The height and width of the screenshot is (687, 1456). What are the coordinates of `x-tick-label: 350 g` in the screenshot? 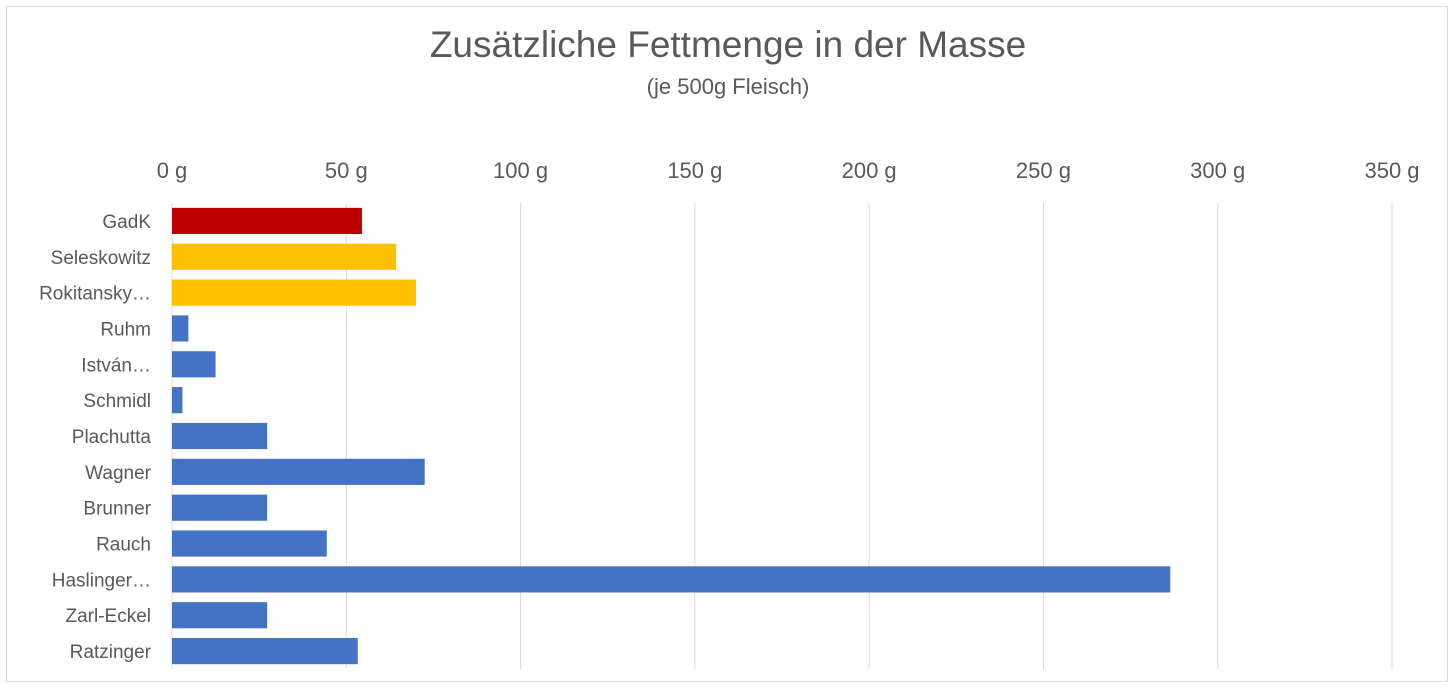 It's located at (1391, 170).